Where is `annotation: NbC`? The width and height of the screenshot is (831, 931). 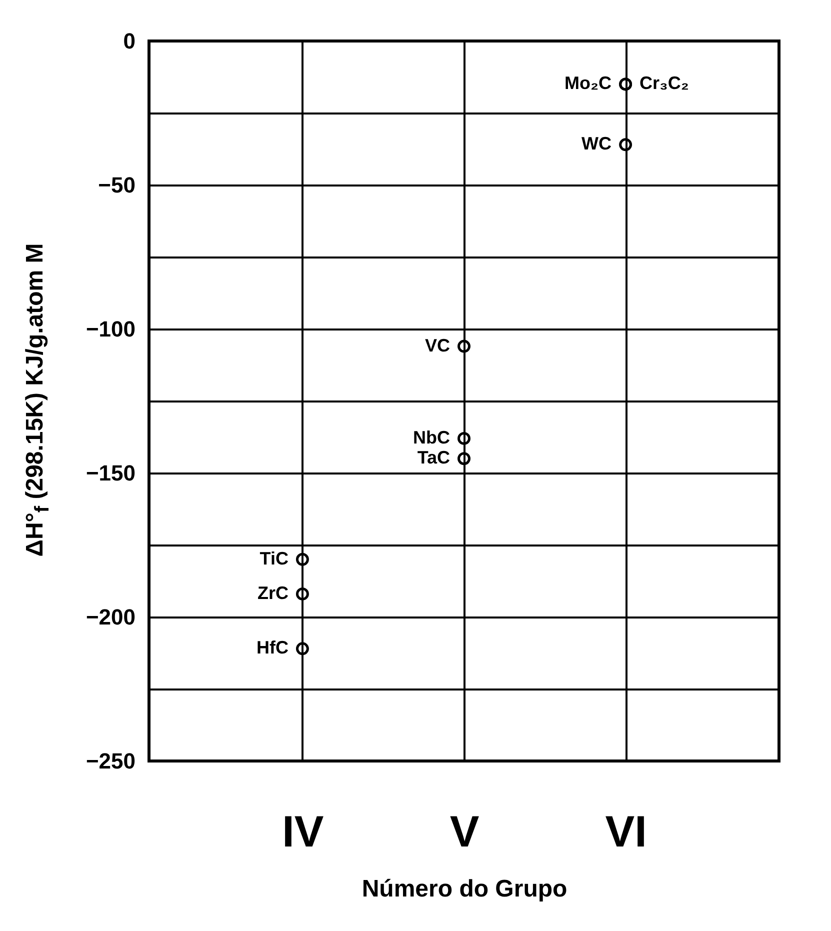
annotation: NbC is located at coordinates (431, 437).